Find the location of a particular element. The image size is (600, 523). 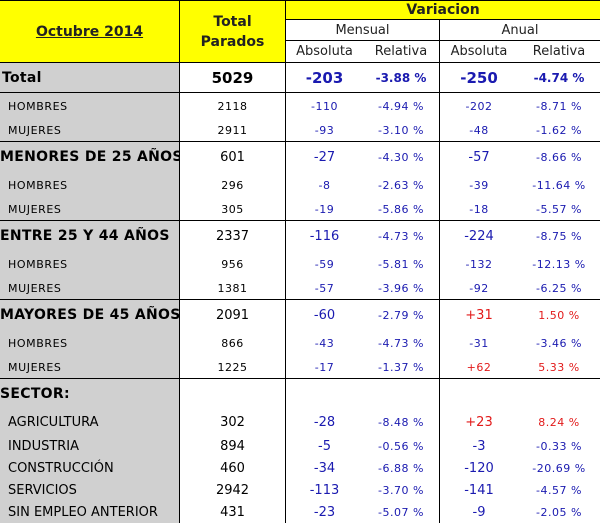

cell-m-rel: -6.88 % is located at coordinates (401, 468).